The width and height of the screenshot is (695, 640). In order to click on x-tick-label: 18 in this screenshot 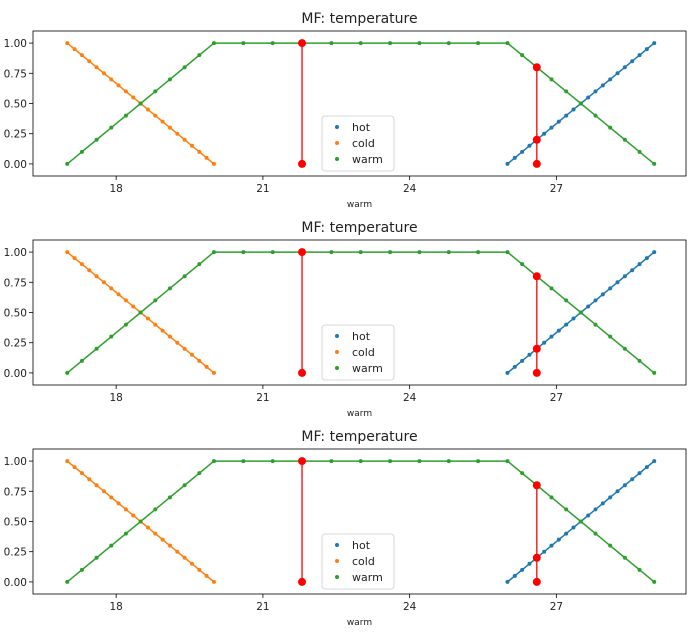, I will do `click(115, 607)`.